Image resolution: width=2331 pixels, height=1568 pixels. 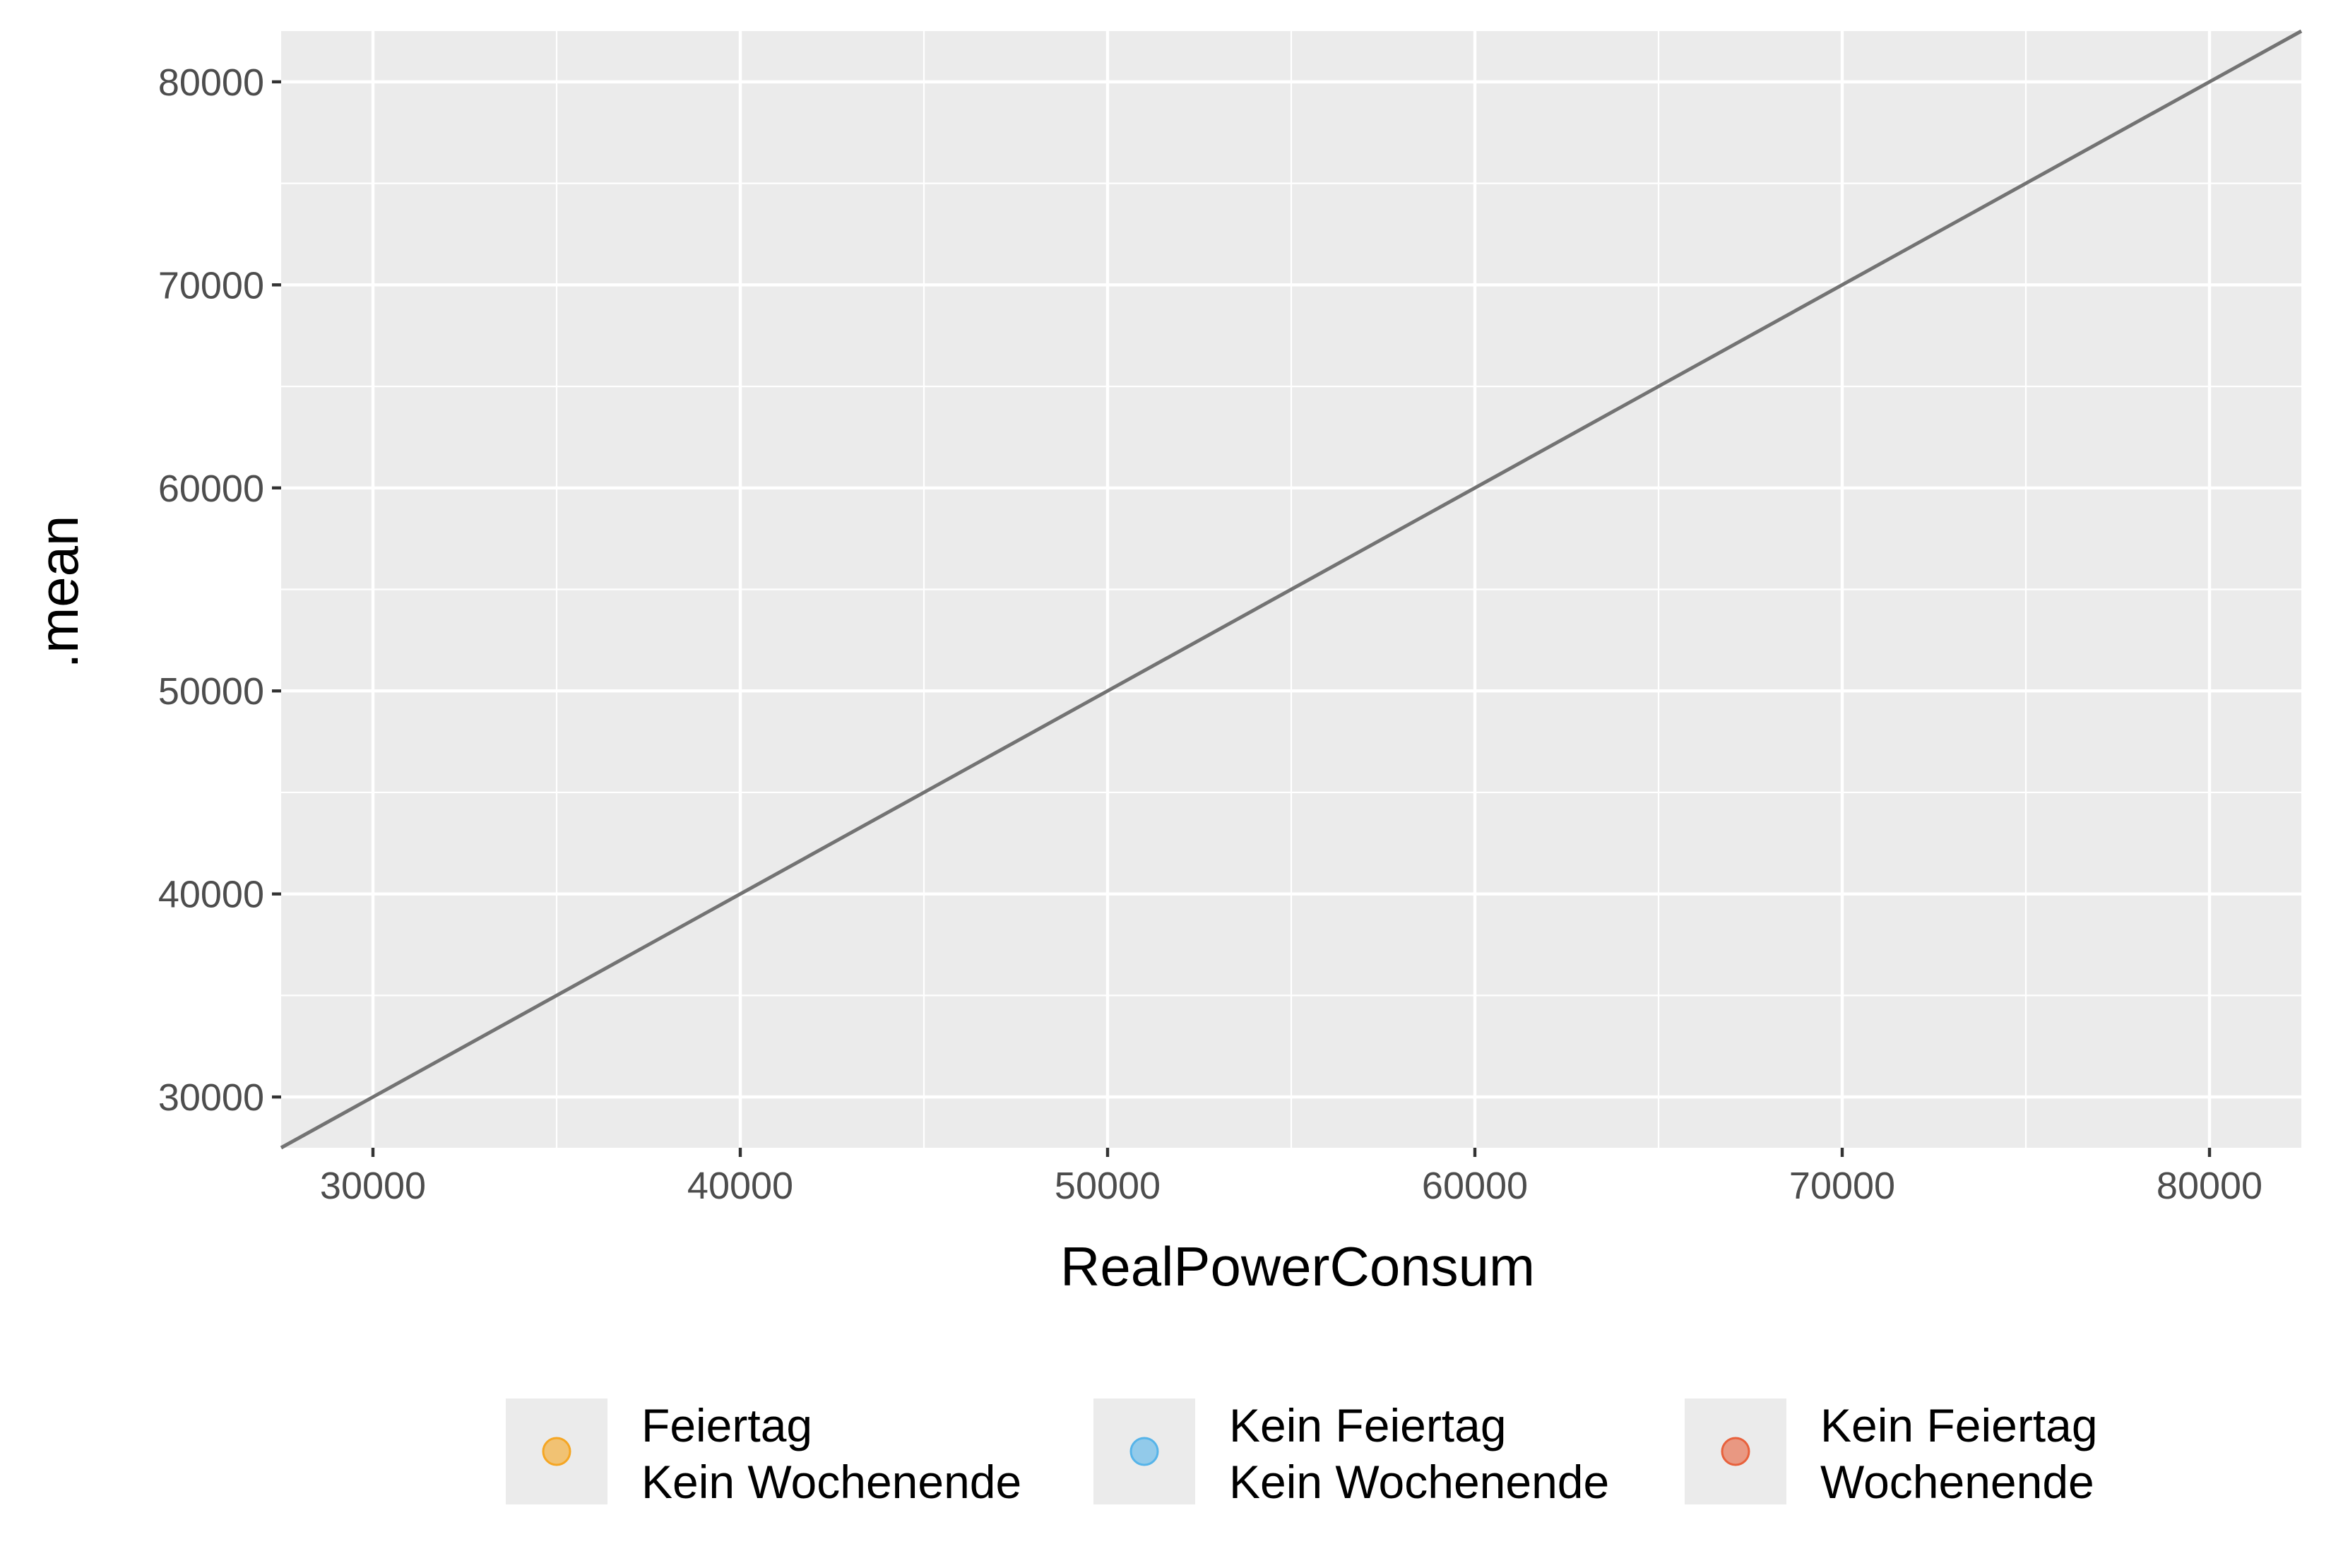 I want to click on y-tick-label: 50000, so click(x=211, y=691).